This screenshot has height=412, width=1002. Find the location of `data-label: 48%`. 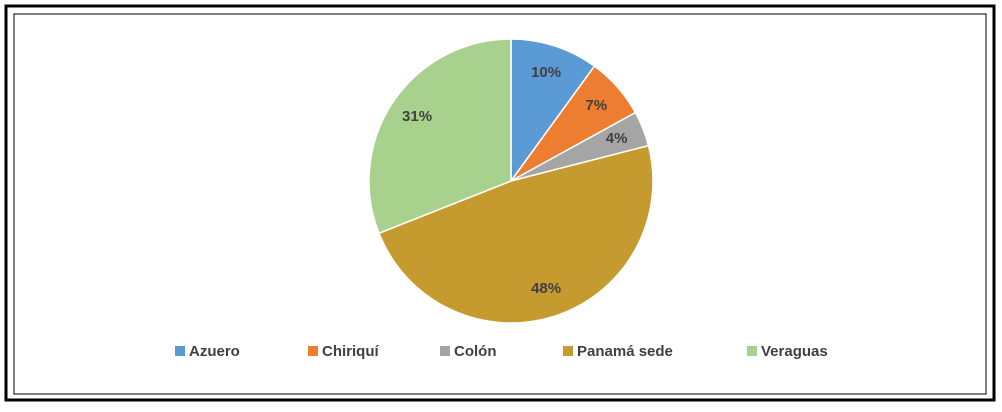

data-label: 48% is located at coordinates (546, 288).